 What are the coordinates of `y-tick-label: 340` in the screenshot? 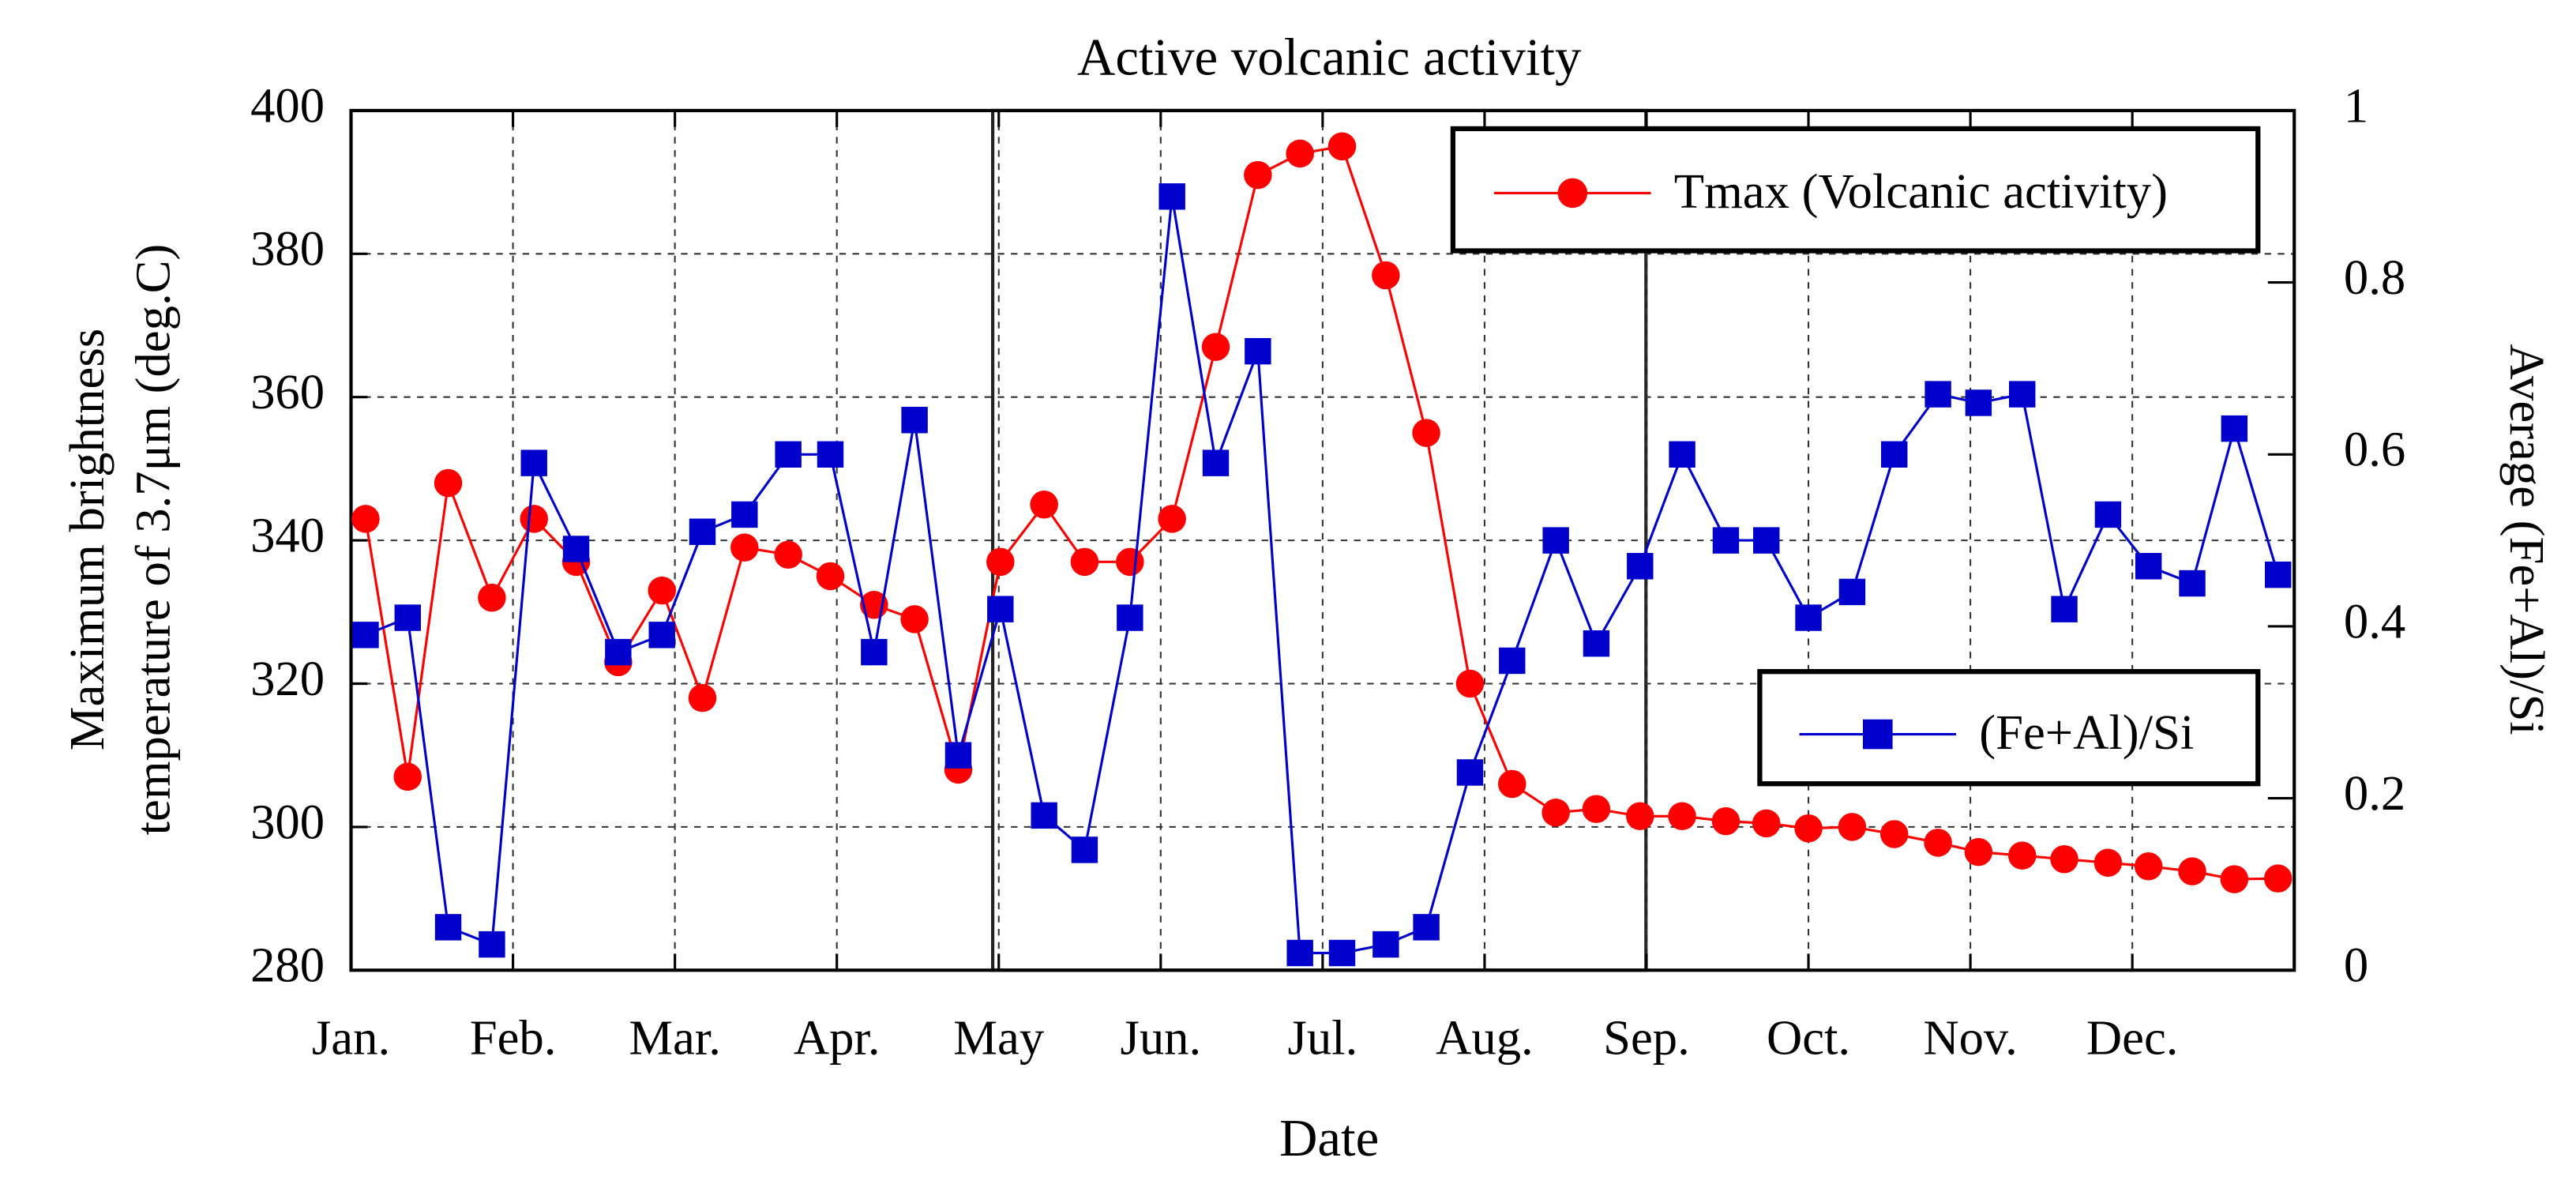 It's located at (287, 534).